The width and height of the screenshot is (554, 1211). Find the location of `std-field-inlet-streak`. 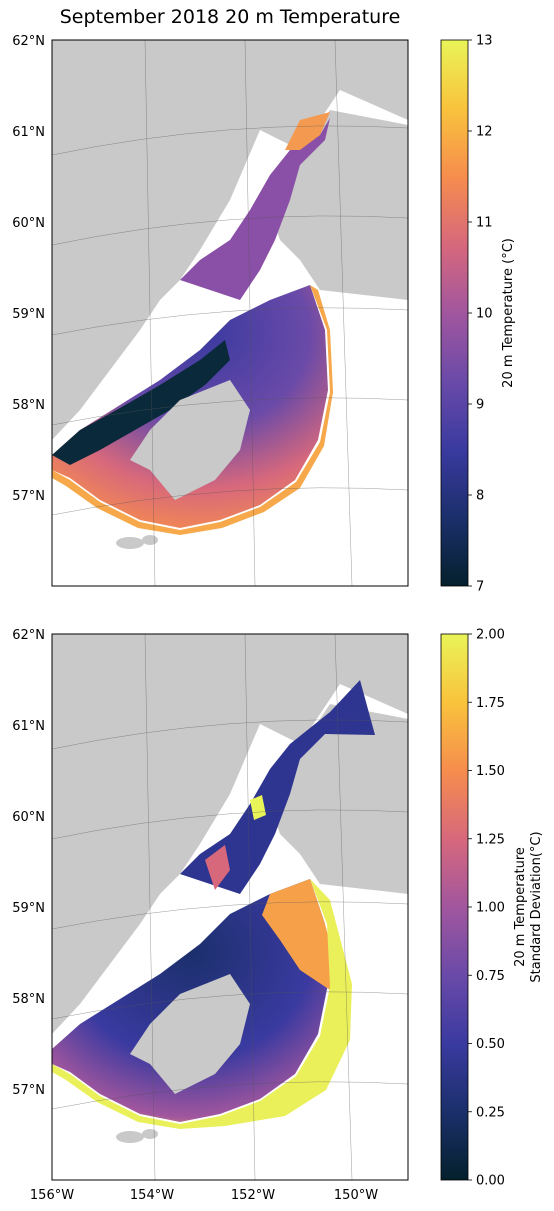

std-field-inlet-streak is located at coordinates (217, 867).